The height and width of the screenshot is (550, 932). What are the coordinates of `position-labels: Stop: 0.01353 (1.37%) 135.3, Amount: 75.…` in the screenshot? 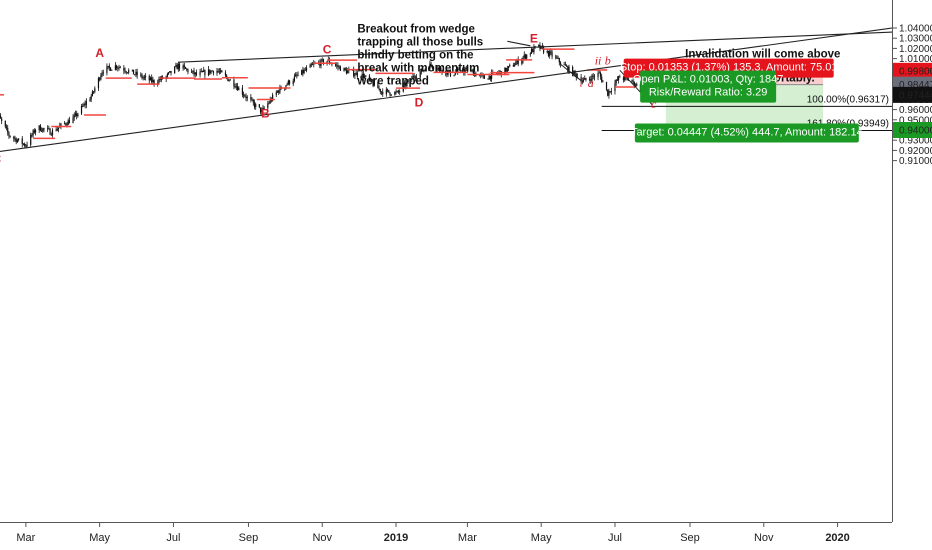 It's located at (741, 100).